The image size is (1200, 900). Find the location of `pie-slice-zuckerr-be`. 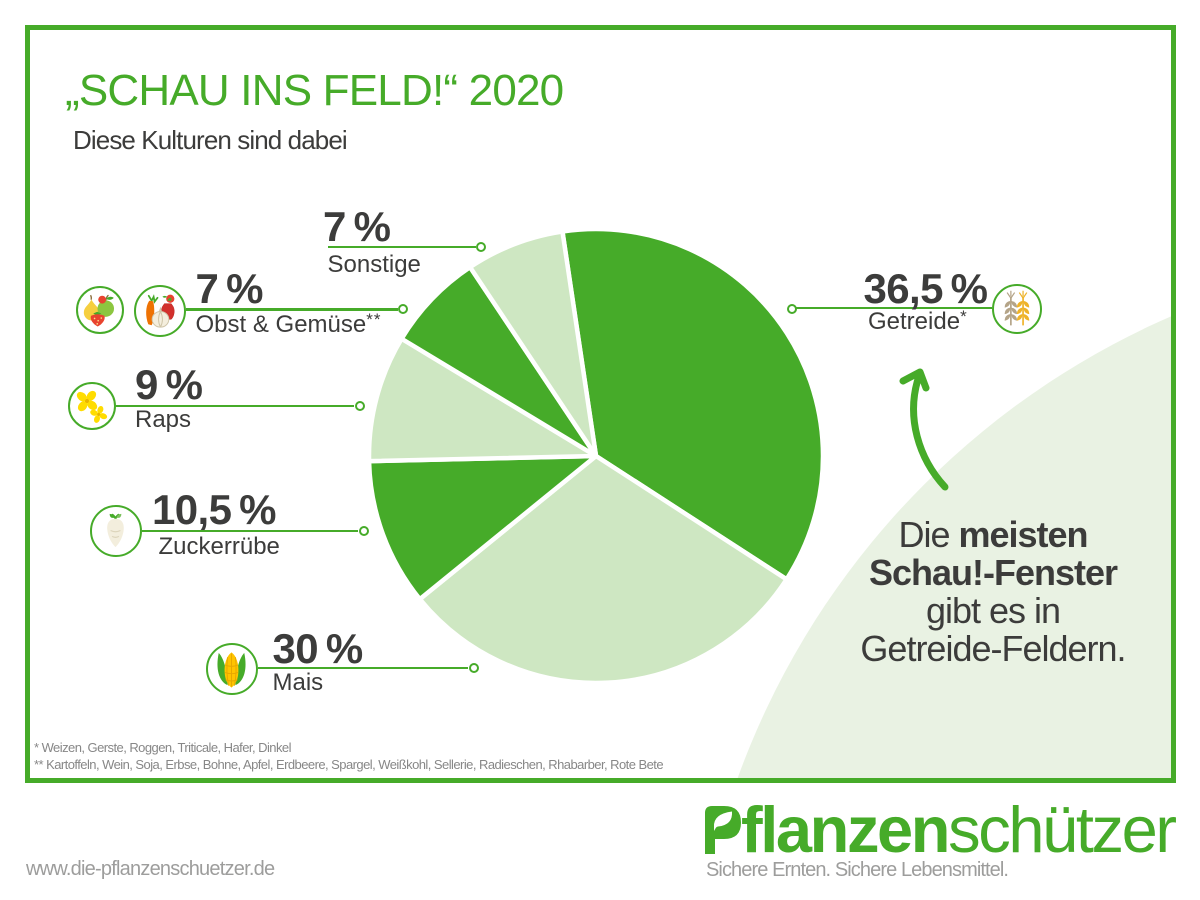

pie-slice-zuckerr-be is located at coordinates (482, 527).